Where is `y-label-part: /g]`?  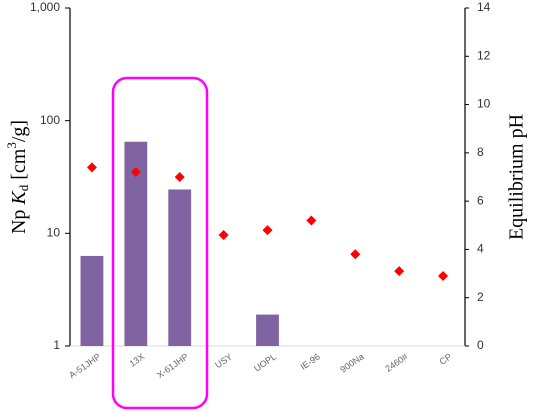
y-label-part: /g] is located at coordinates (19, 131).